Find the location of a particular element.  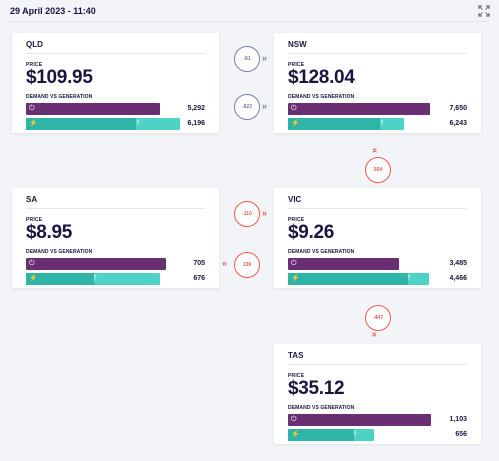

price-value: $128.04 is located at coordinates (321, 77).